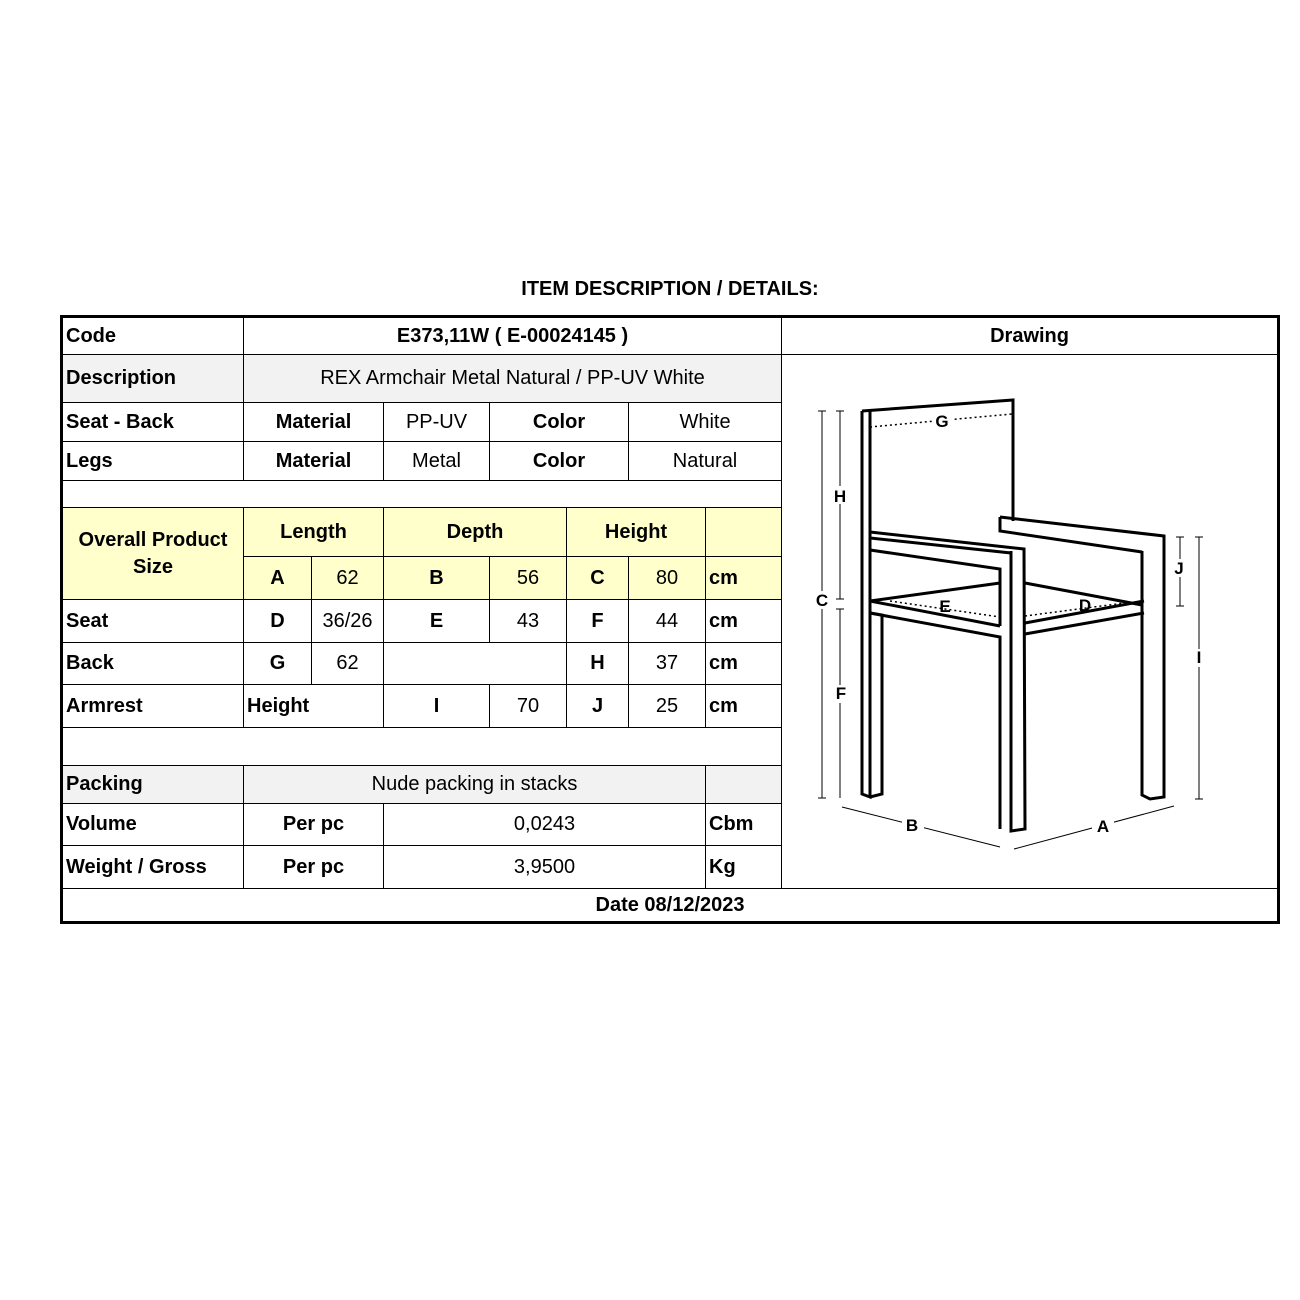 The width and height of the screenshot is (1300, 1300). Describe the element at coordinates (667, 706) in the screenshot. I see `dim-value: 25` at that location.